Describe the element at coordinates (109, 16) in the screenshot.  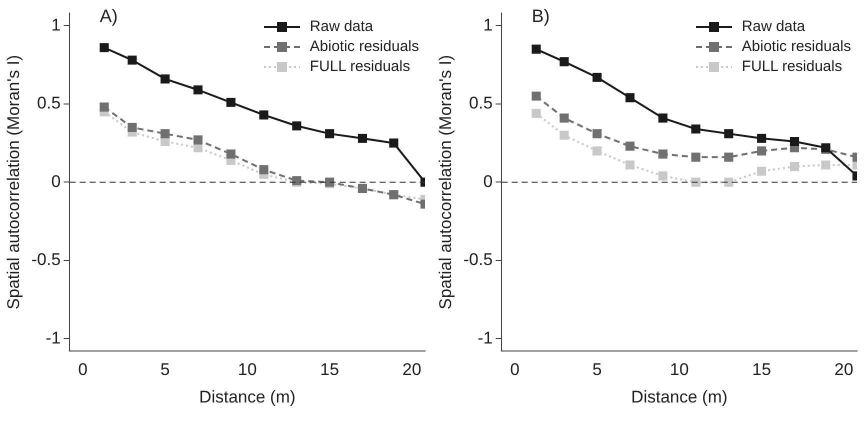
I see `chart-title: A)` at that location.